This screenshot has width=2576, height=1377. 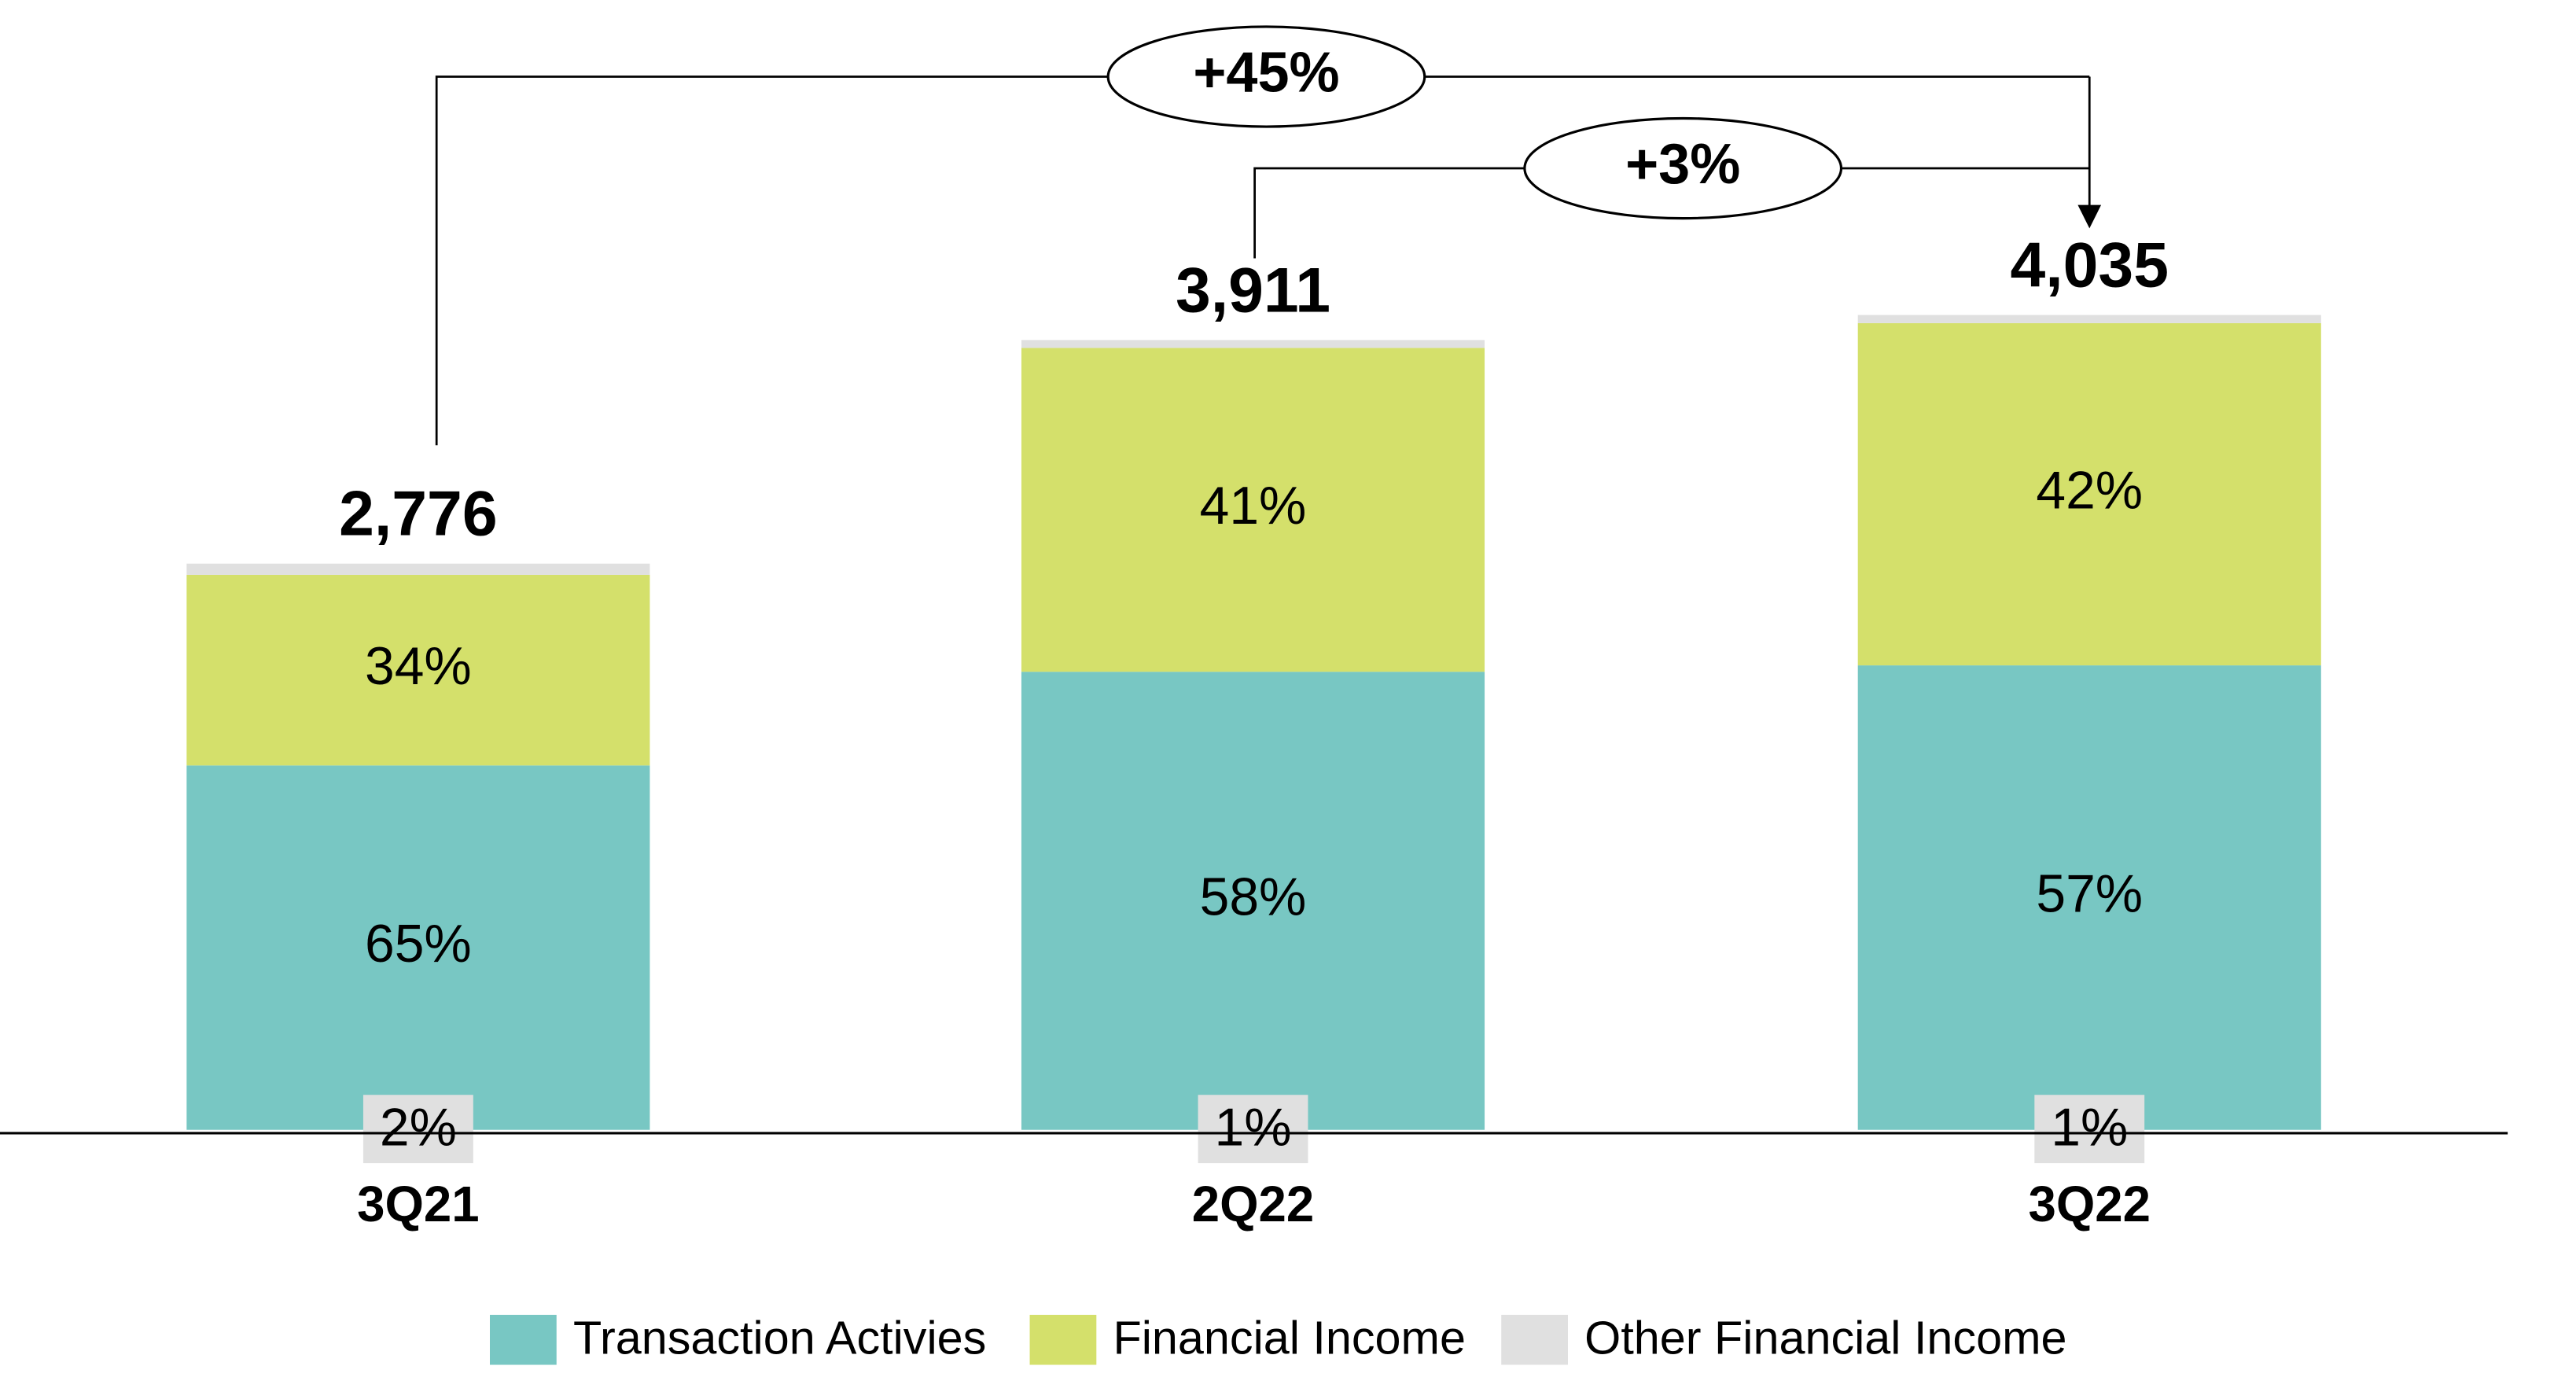 I want to click on data-label: 65%, so click(x=419, y=944).